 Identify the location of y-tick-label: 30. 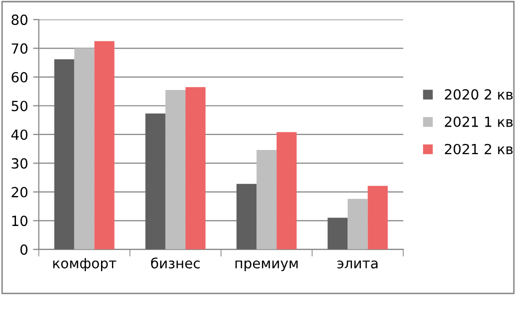
(20, 163).